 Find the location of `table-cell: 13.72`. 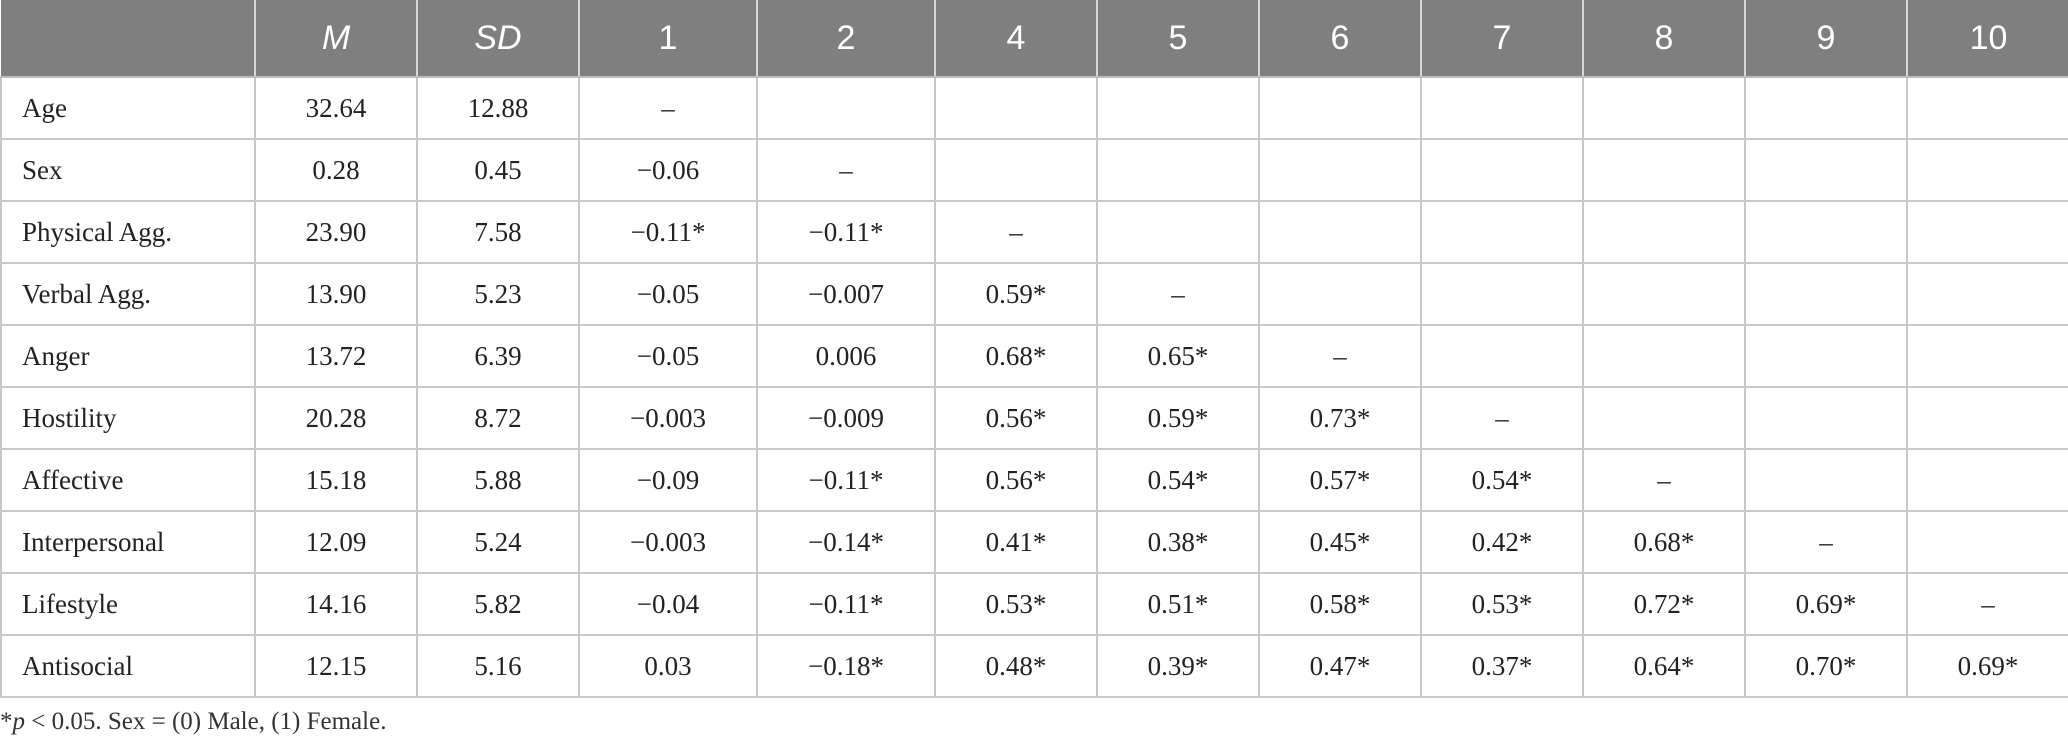

table-cell: 13.72 is located at coordinates (336, 356).